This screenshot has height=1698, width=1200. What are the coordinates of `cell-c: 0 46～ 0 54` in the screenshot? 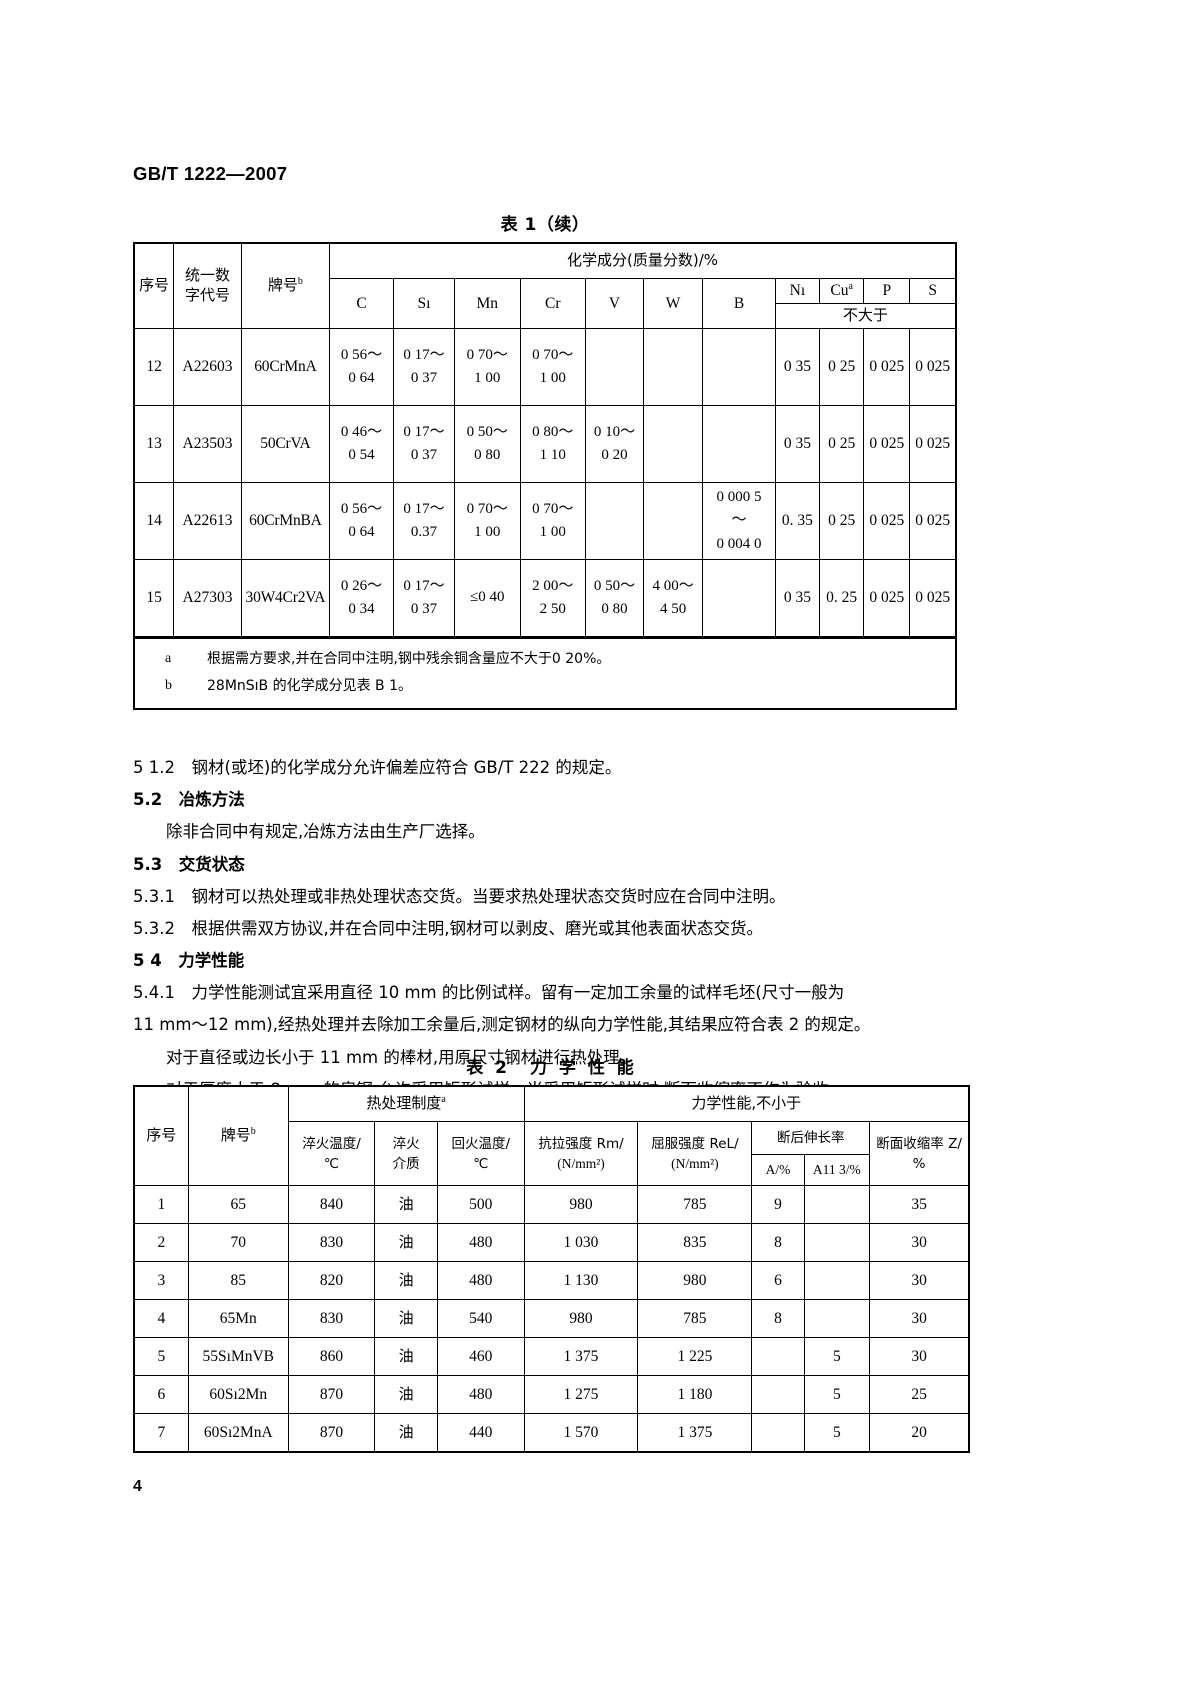 It's located at (362, 444).